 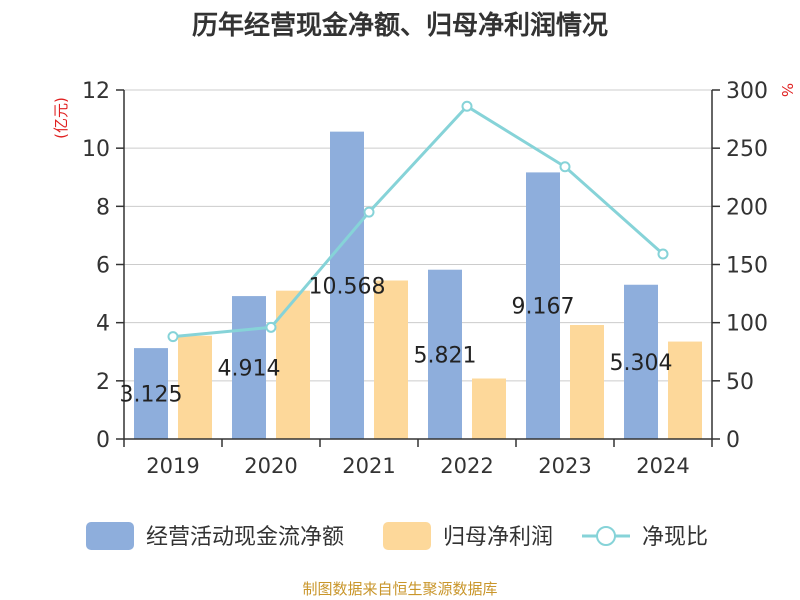 I want to click on right-tick-label: 0, so click(x=733, y=440).